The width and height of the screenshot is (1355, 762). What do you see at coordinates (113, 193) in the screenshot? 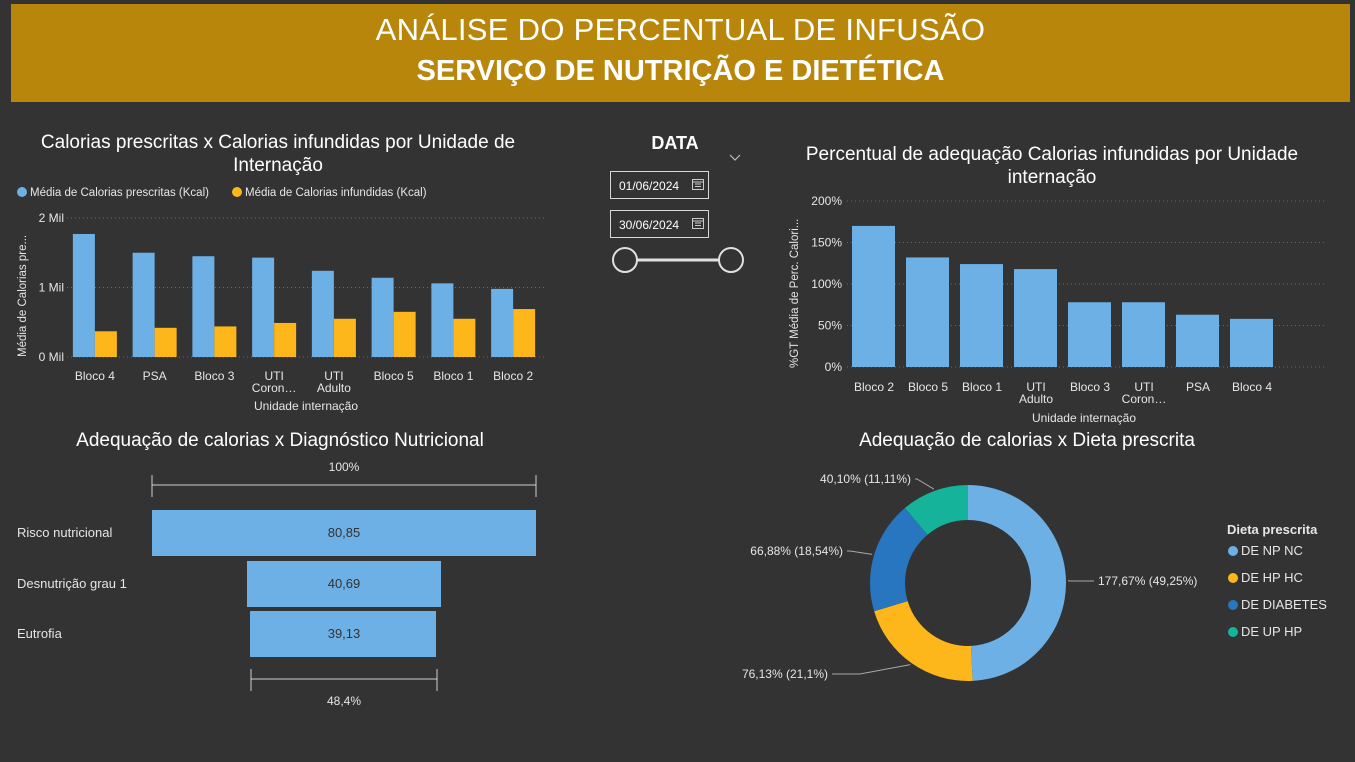
I see `legend-item-prescritas: Média de Calorias prescritas (Kcal)` at bounding box center [113, 193].